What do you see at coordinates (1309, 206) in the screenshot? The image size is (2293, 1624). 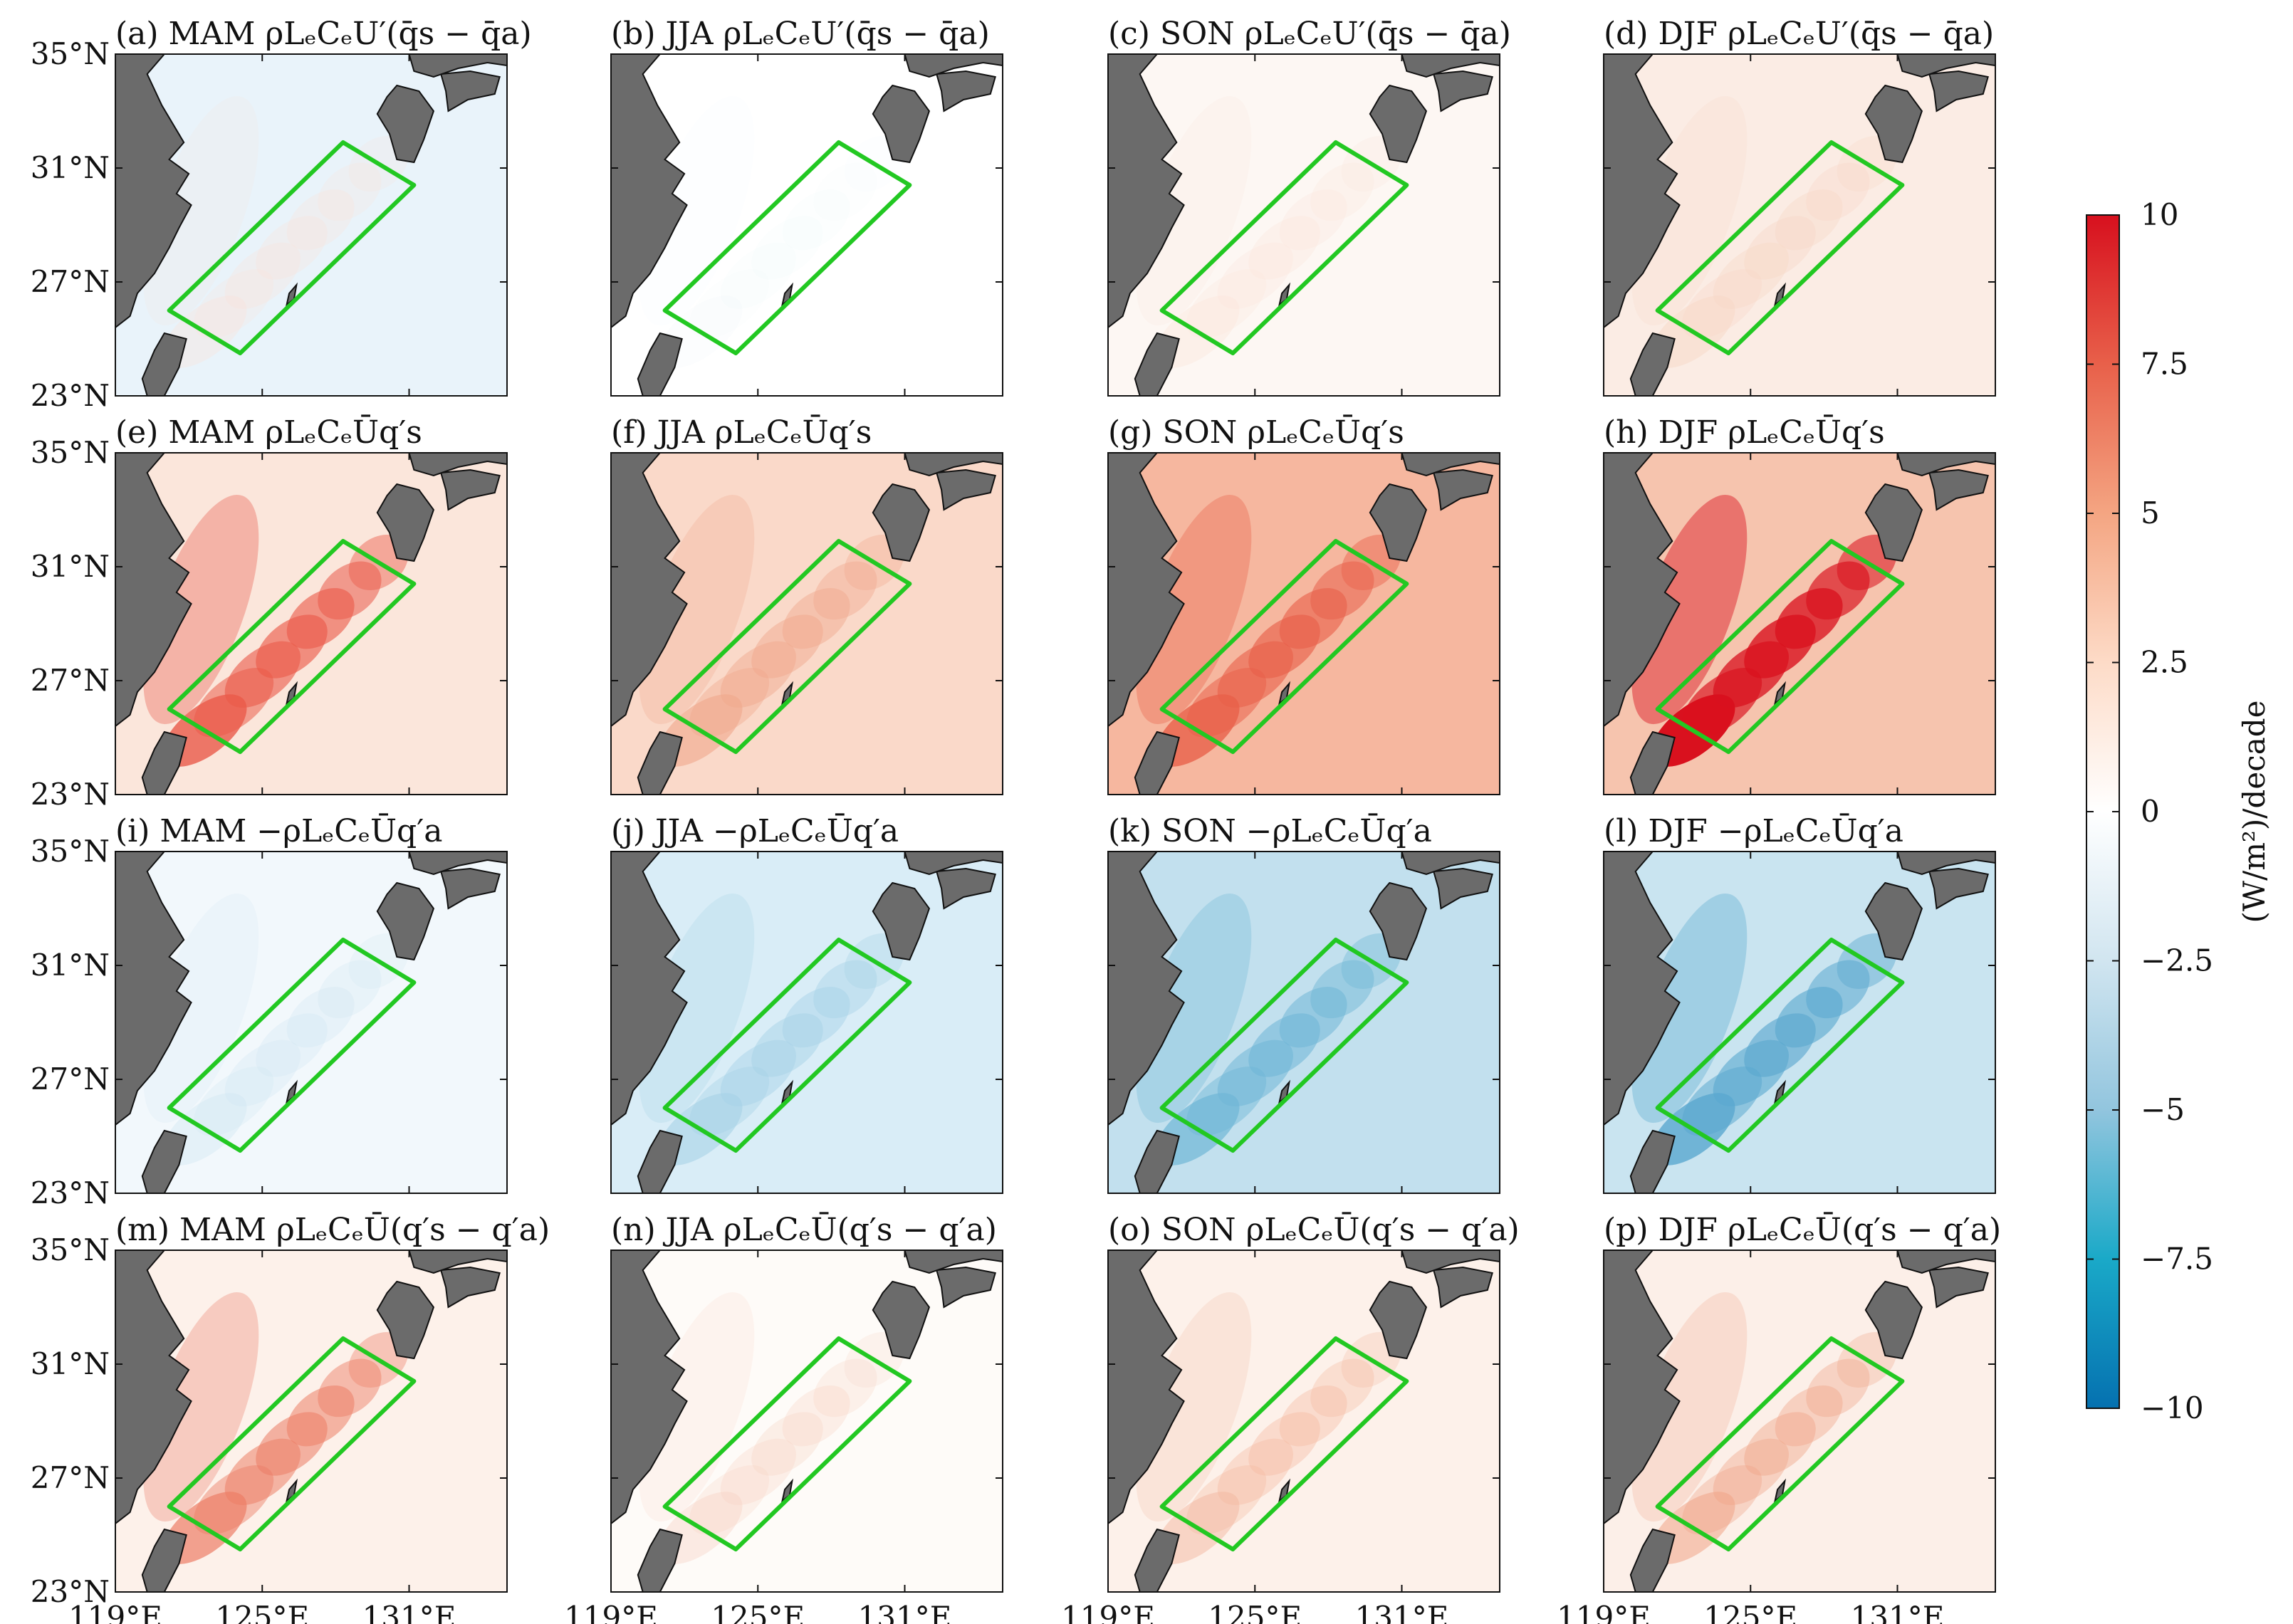 I see `map-panel-c: (c) SON ρLₑCₑU′(q̄s − q̄a)` at bounding box center [1309, 206].